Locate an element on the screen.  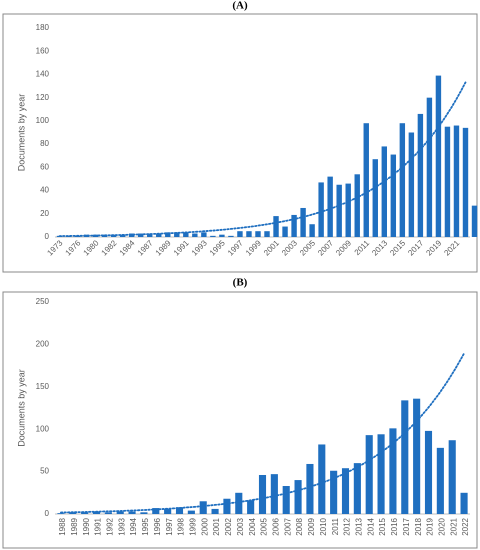
x-tick-label: 2021 is located at coordinates (453, 526).